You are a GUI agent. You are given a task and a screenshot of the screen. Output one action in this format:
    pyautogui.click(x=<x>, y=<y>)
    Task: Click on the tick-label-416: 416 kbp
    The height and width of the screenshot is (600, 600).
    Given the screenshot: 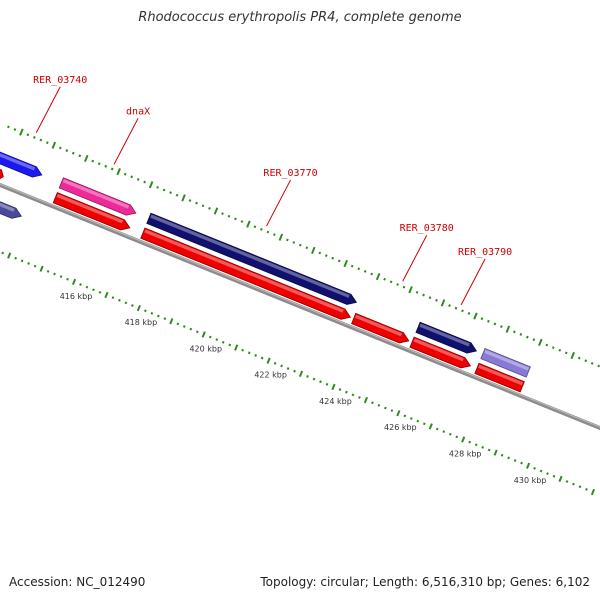 What is the action you would take?
    pyautogui.click(x=76, y=296)
    